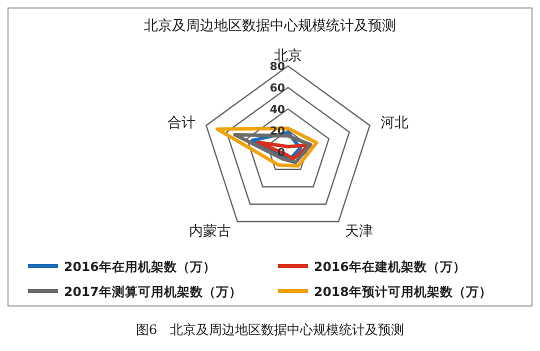  Describe the element at coordinates (278, 109) in the screenshot. I see `y-tick-label: 40` at that location.